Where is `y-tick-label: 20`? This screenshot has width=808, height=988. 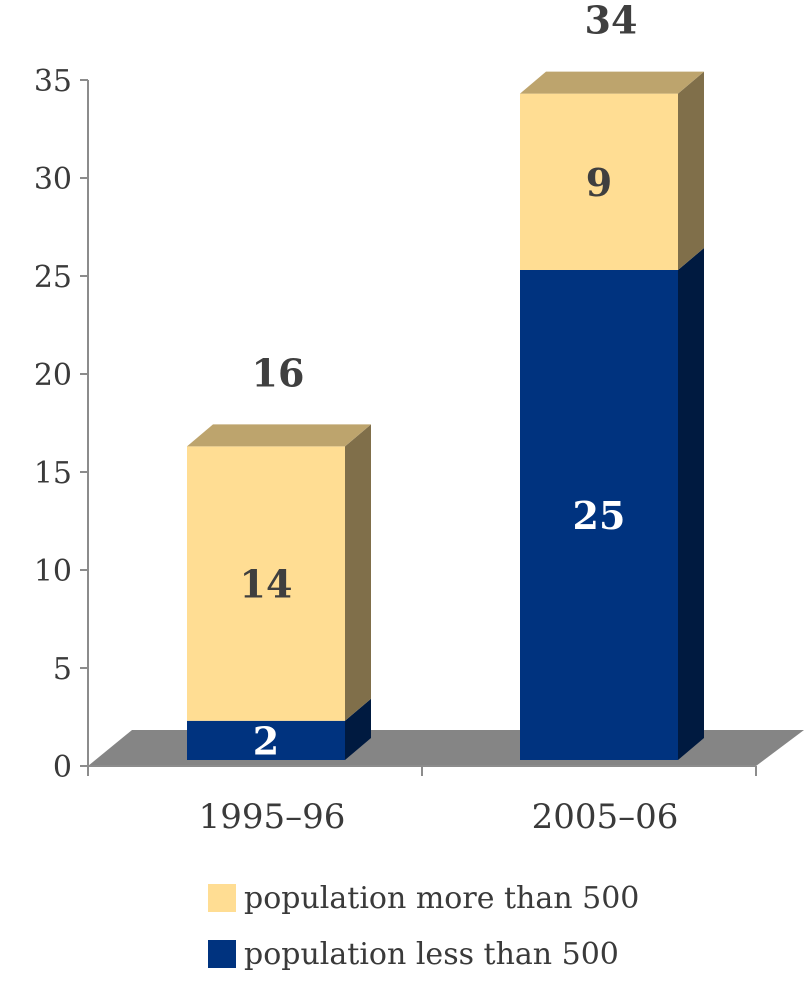
y-tick-label: 20 is located at coordinates (53, 375).